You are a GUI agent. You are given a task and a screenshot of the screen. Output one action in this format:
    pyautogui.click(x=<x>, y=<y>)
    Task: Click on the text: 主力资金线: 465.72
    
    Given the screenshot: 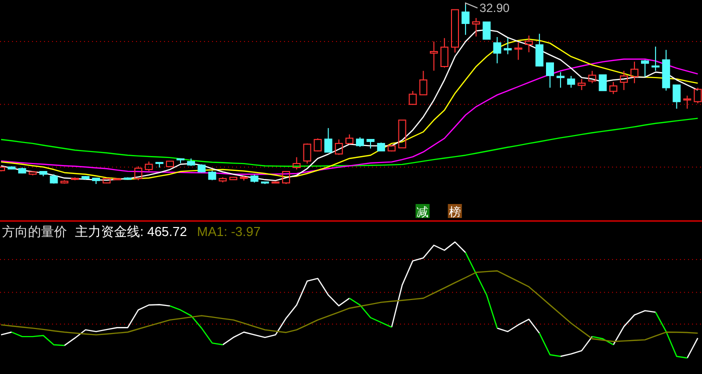 What is the action you would take?
    pyautogui.click(x=131, y=231)
    